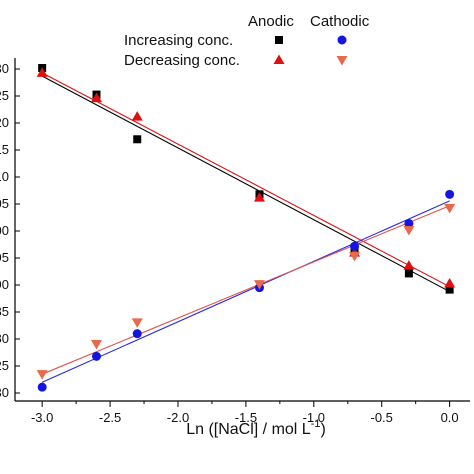 This screenshot has height=474, width=474. Describe the element at coordinates (4, 149) in the screenshot. I see `y-tick-label: 15` at that location.